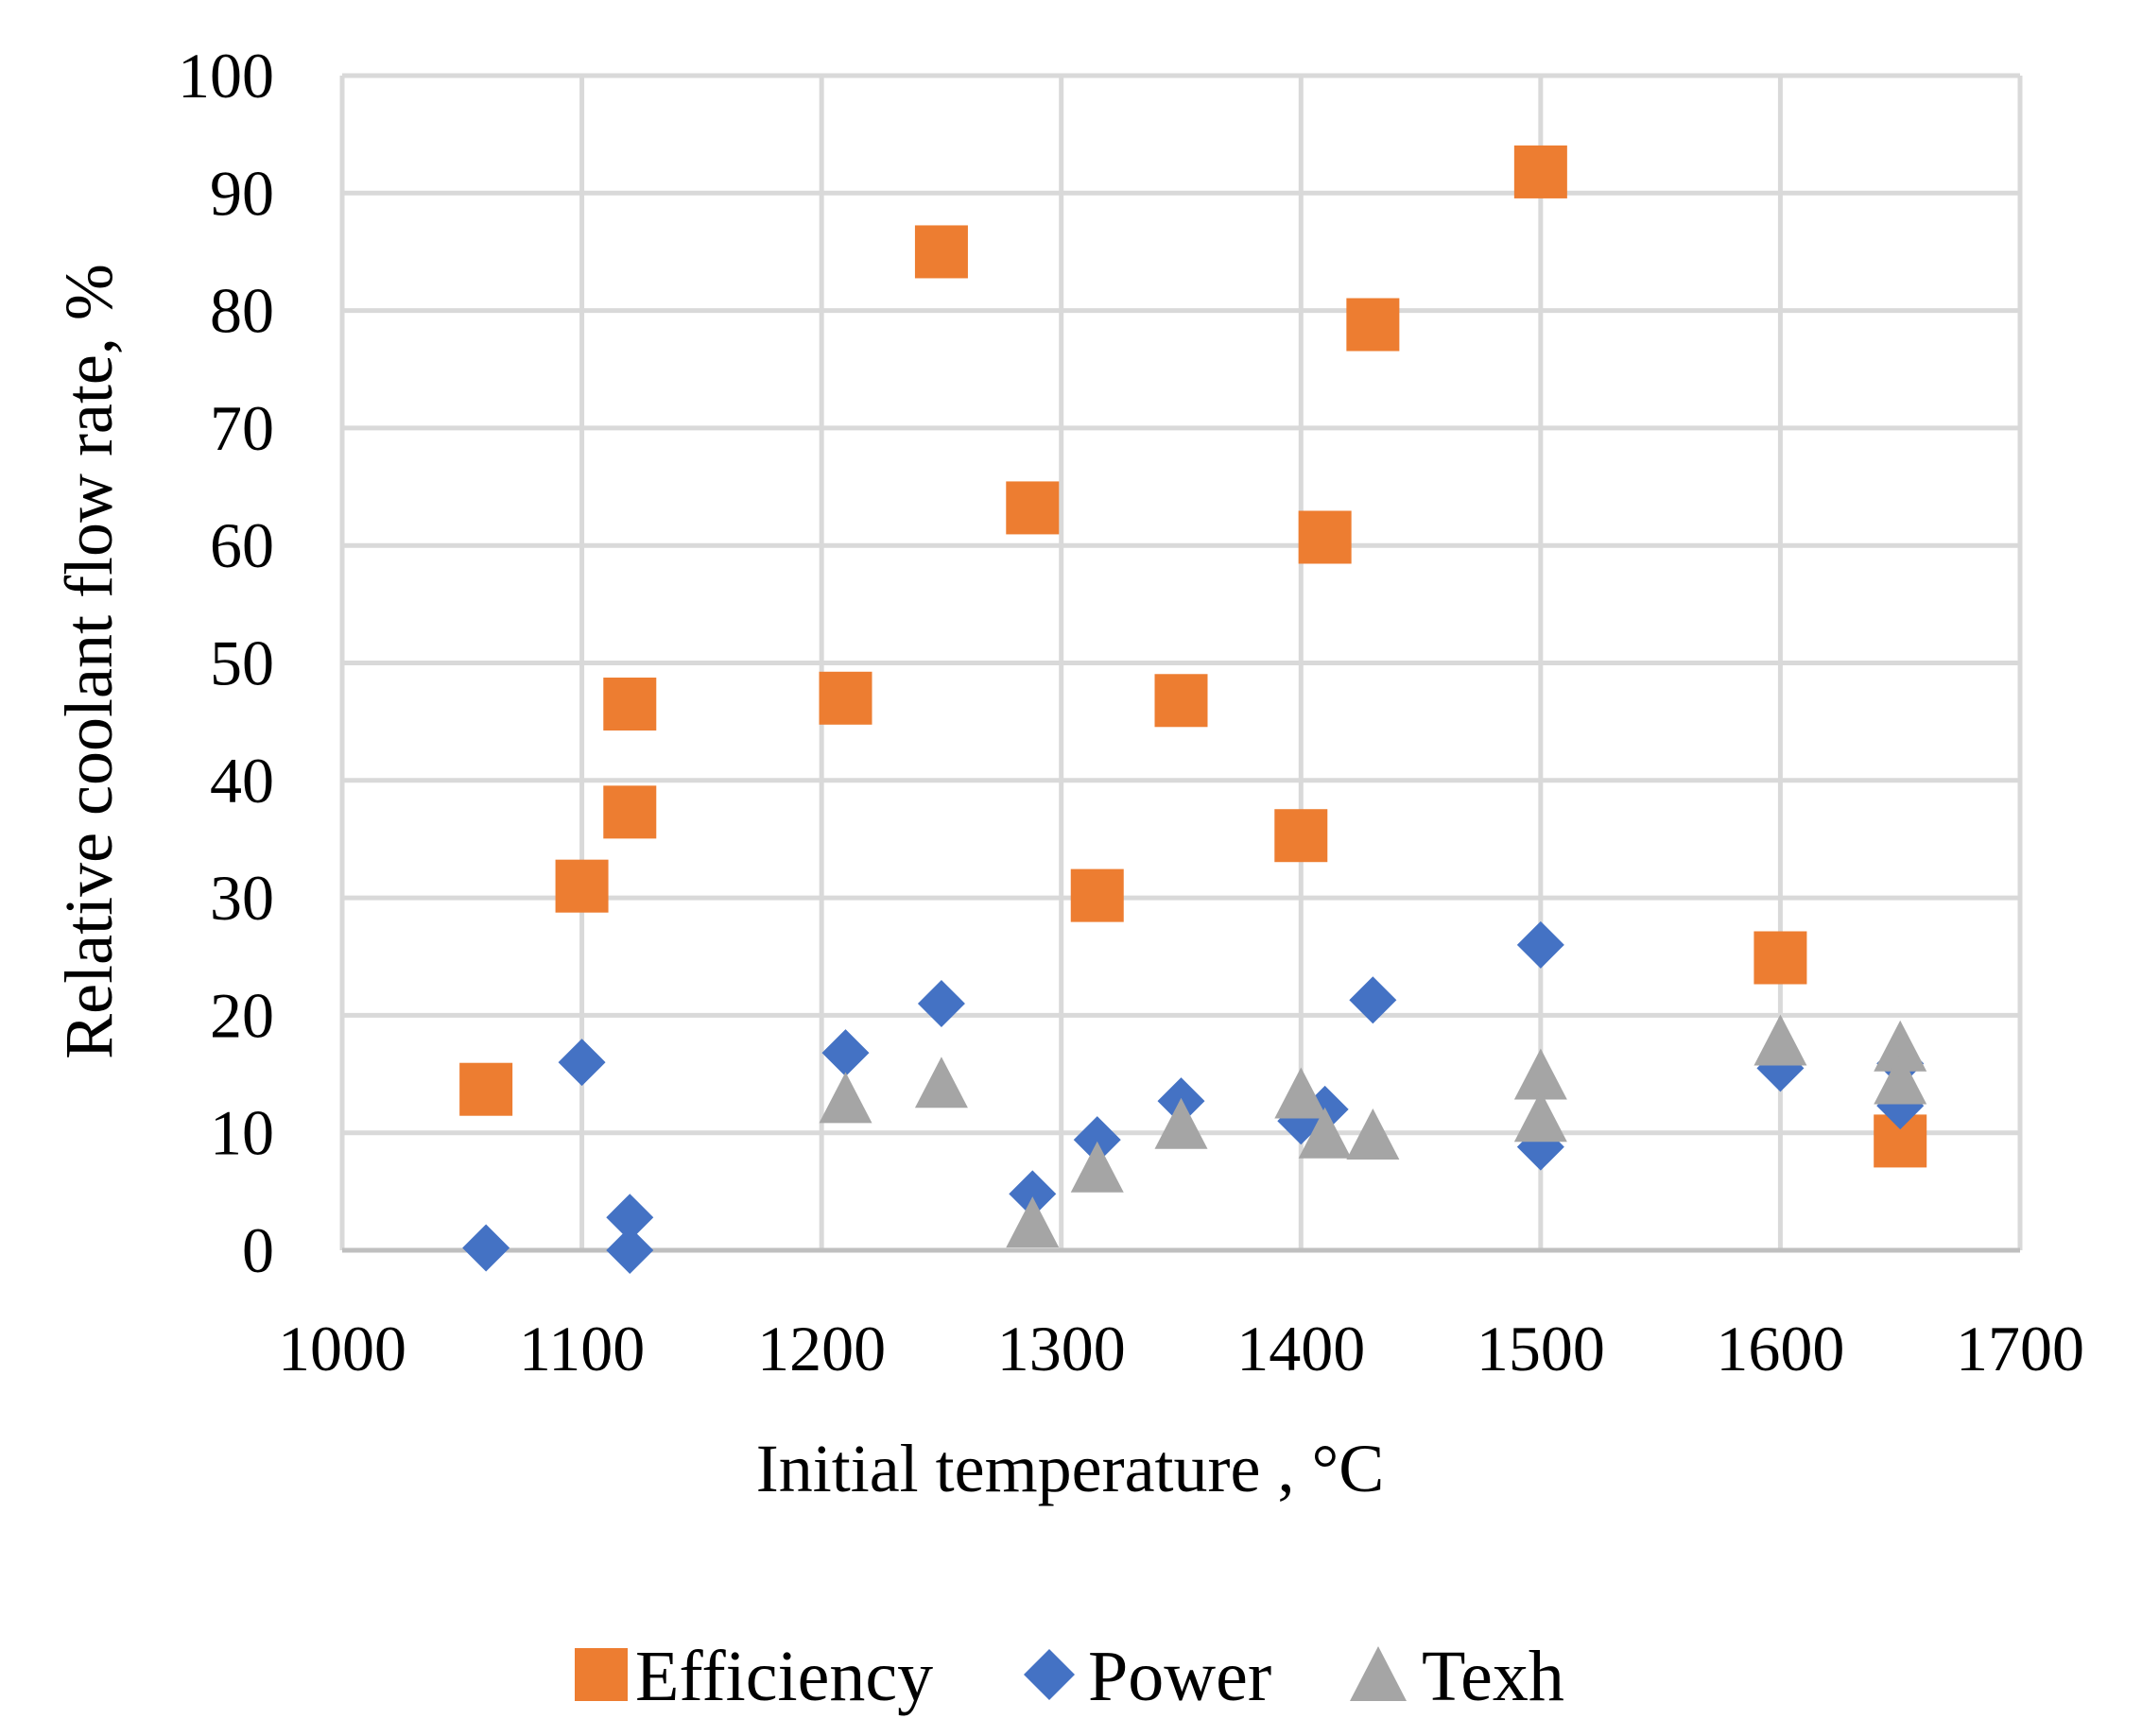  I want to click on y-tick-label: 50, so click(242, 663).